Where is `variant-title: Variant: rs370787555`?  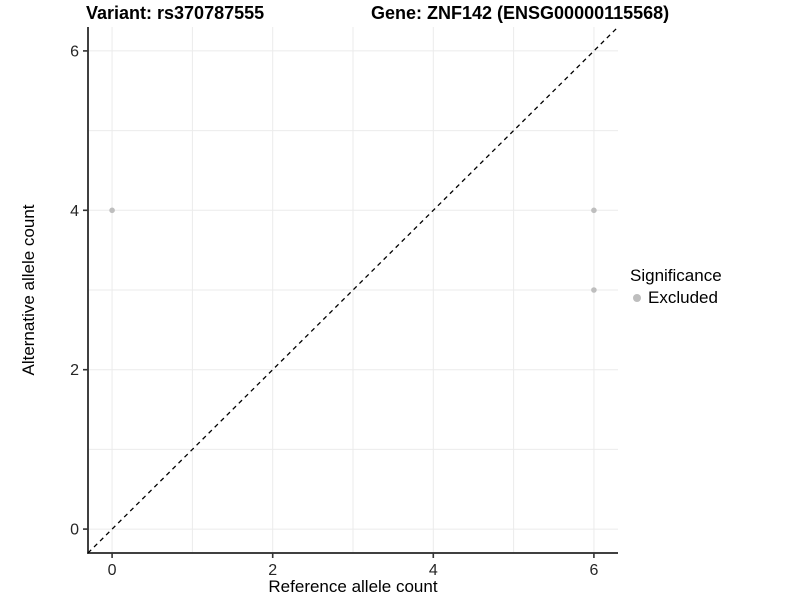 variant-title: Variant: rs370787555 is located at coordinates (175, 13).